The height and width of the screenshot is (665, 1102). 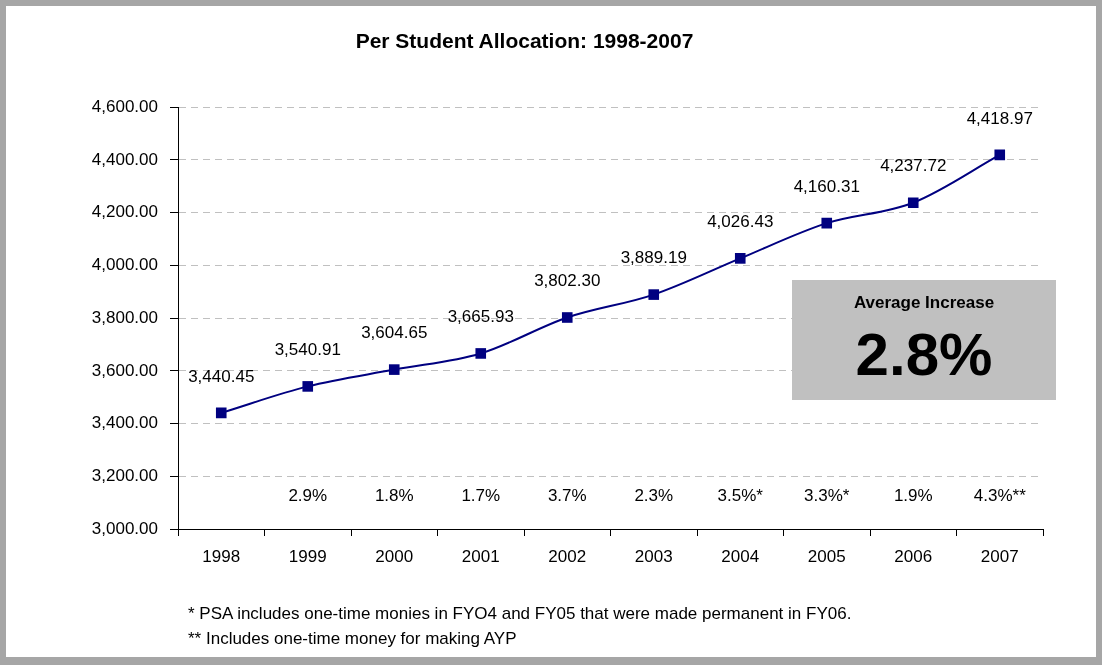 What do you see at coordinates (480, 556) in the screenshot?
I see `x-tick-label: 2001` at bounding box center [480, 556].